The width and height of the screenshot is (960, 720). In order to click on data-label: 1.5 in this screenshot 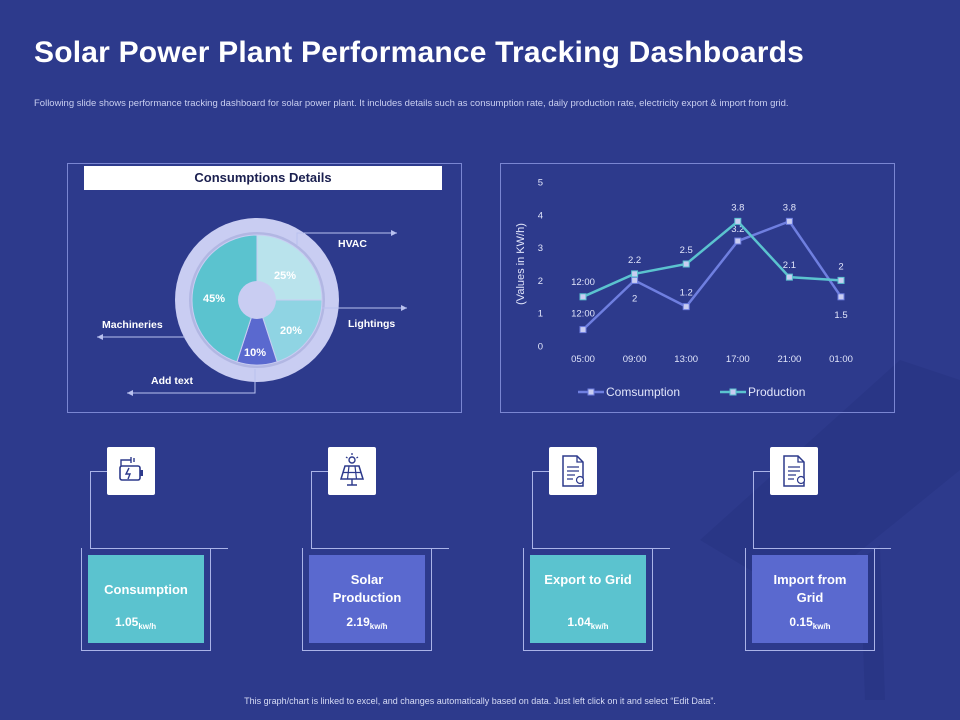, I will do `click(840, 315)`.